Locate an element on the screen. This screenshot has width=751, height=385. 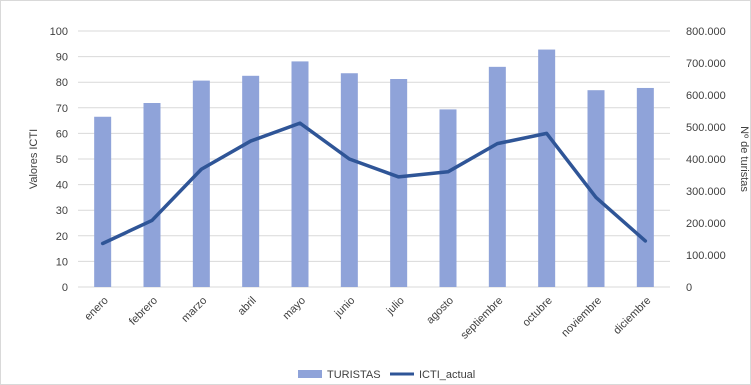
bar-julio is located at coordinates (399, 183).